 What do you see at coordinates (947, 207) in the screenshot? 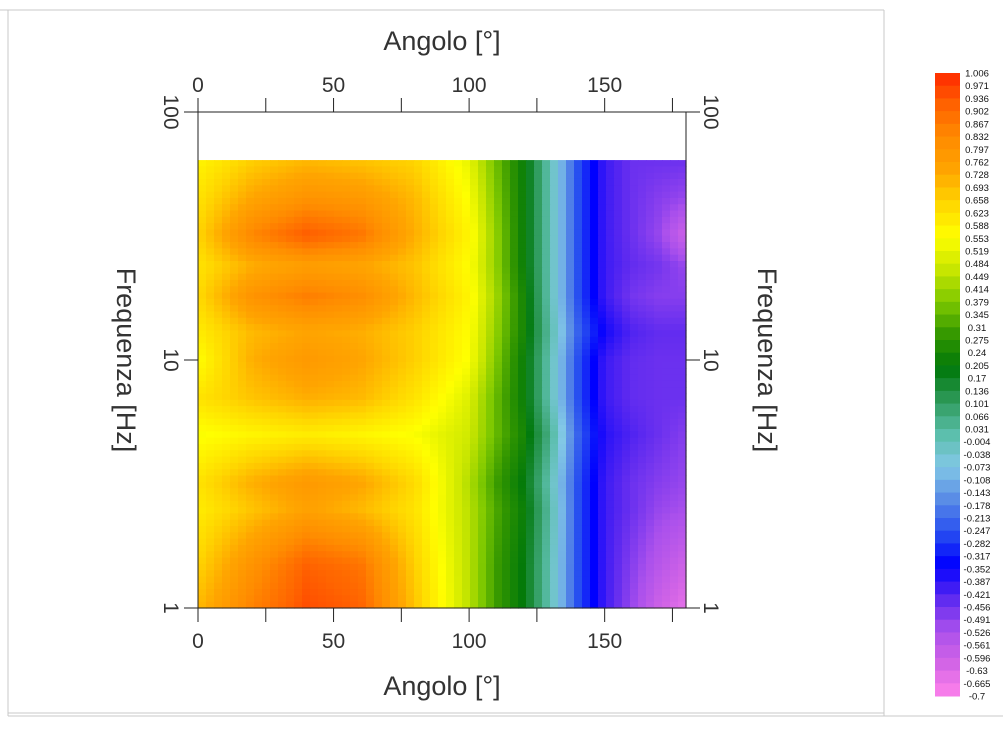
I see `colorbar-swatch` at bounding box center [947, 207].